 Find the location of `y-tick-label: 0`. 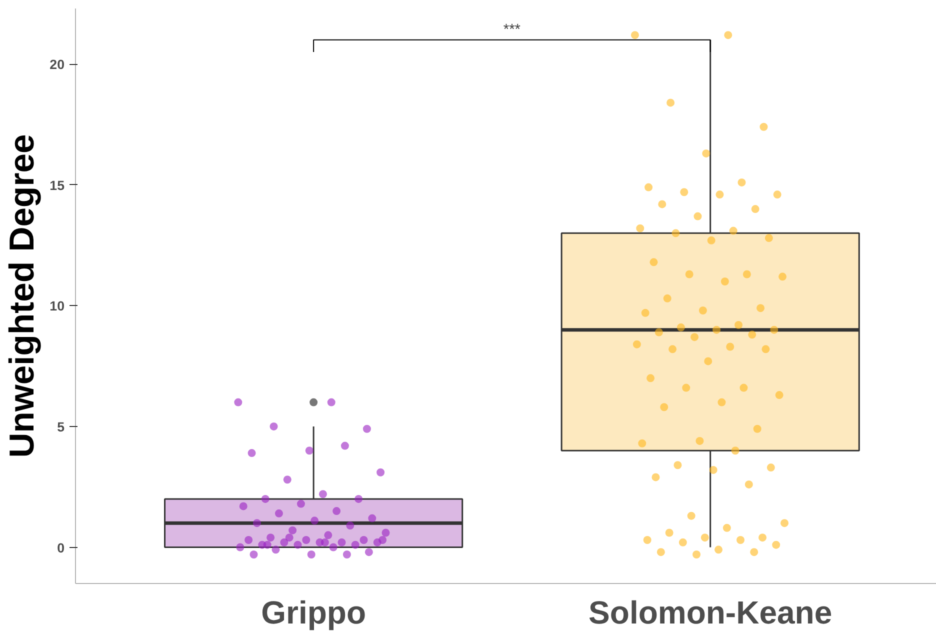

y-tick-label: 0 is located at coordinates (61, 548).